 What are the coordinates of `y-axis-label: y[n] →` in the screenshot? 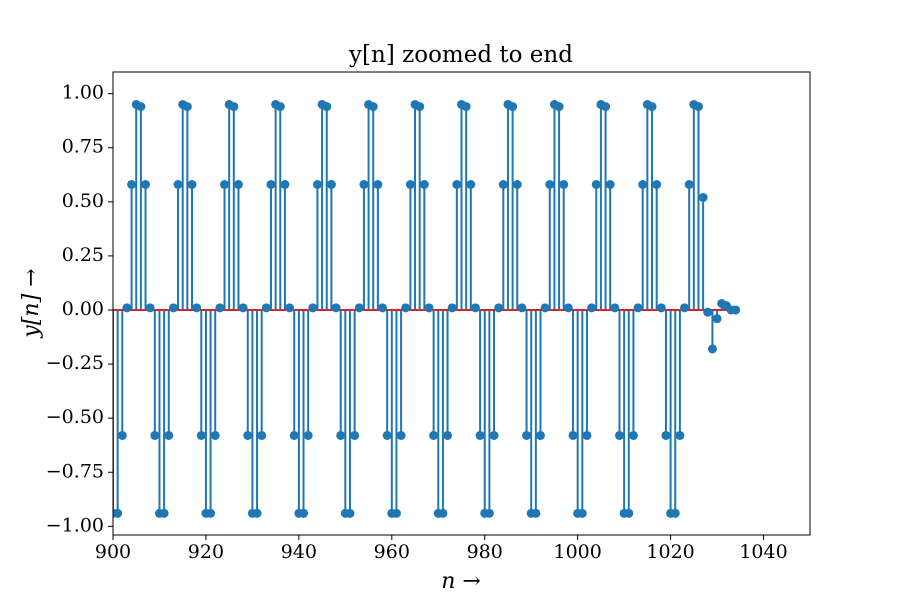 It's located at (31, 303).